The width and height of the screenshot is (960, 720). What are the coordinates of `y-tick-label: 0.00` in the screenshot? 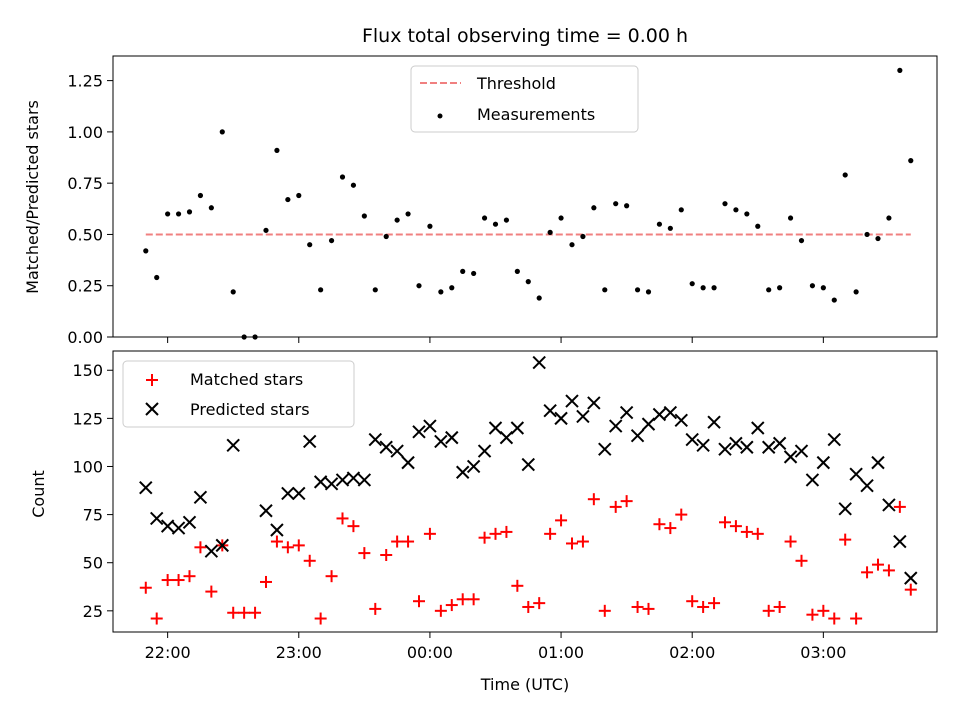 It's located at (85, 337).